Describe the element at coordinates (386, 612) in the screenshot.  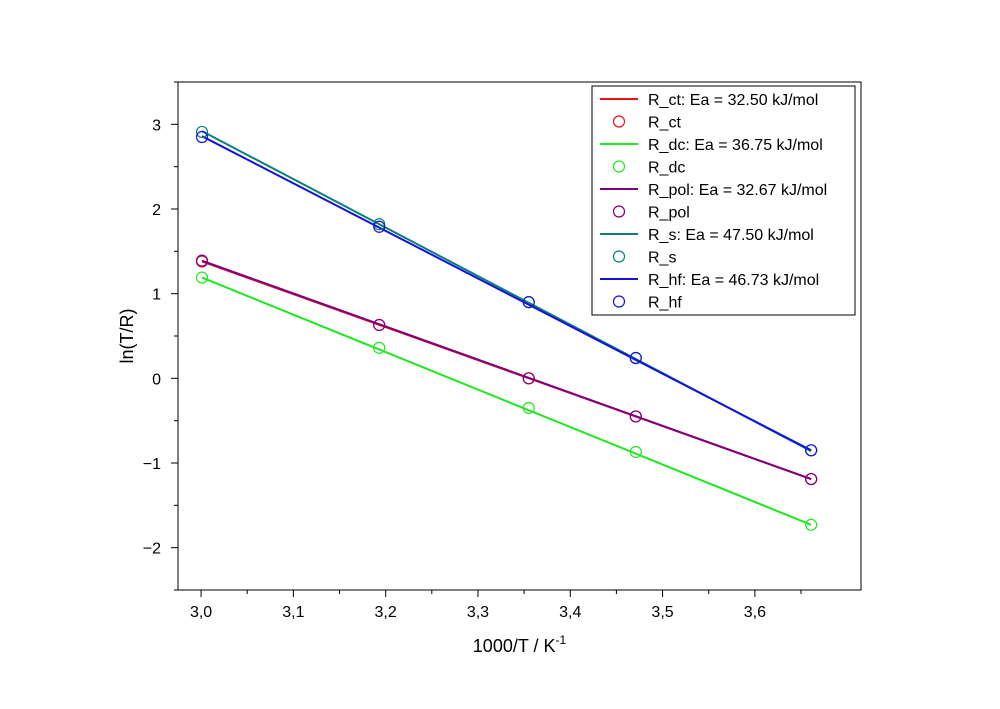
I see `x-tick-label: 3,2` at that location.